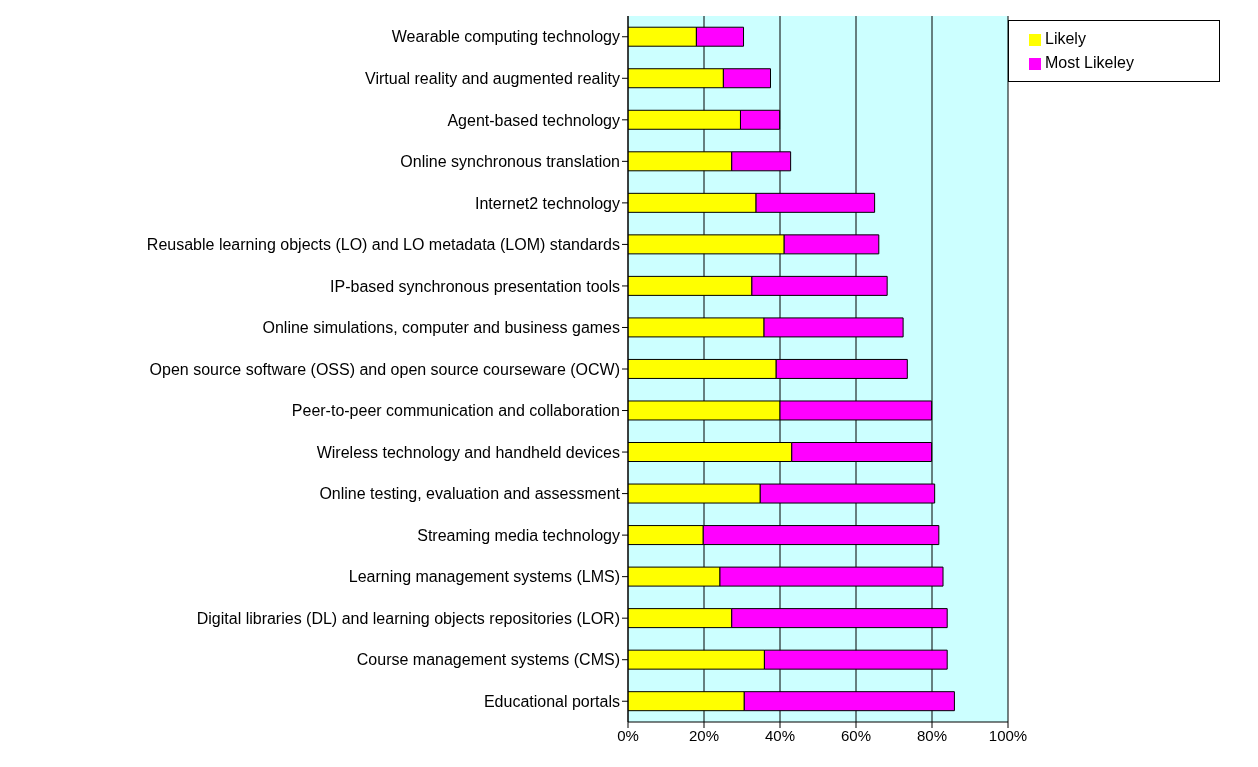 This screenshot has width=1258, height=767. I want to click on y-tick-label: Course management systems (CMS), so click(488, 660).